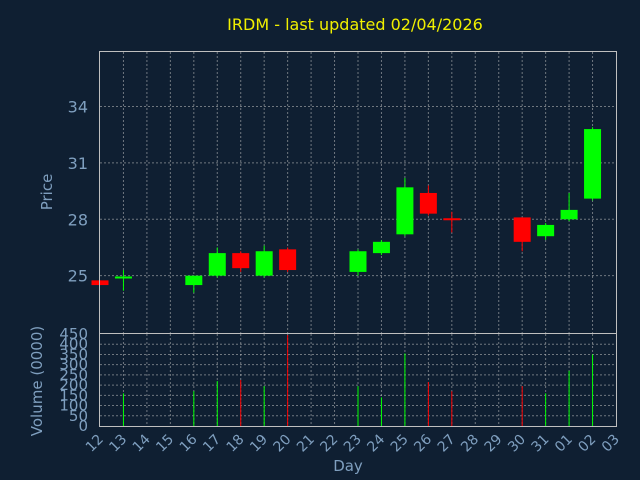  I want to click on x-tick-label: 25, so click(400, 444).